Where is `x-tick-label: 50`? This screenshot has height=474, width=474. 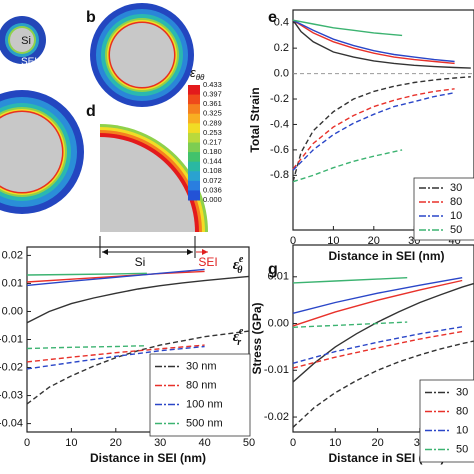
x-tick-label: 50 is located at coordinates (249, 443).